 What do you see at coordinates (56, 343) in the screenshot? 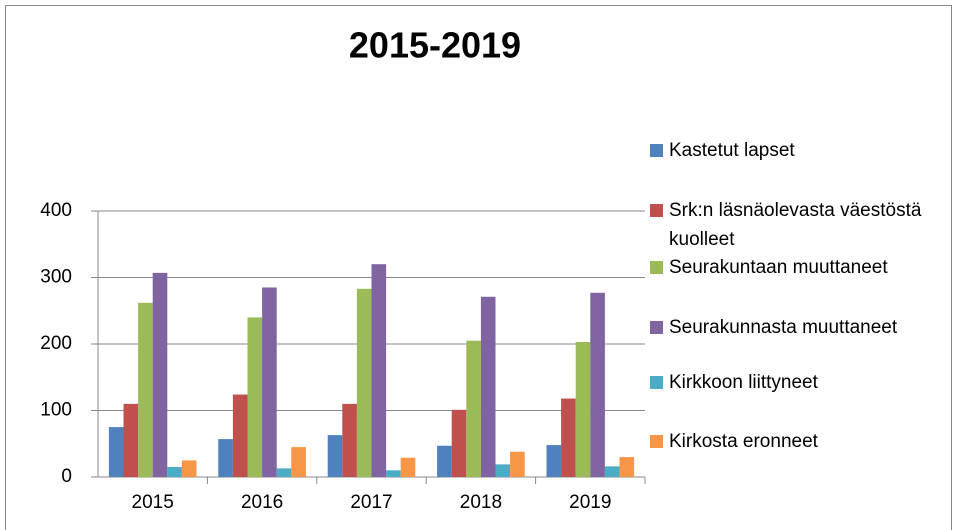
I see `y-tick-label: 200` at bounding box center [56, 343].